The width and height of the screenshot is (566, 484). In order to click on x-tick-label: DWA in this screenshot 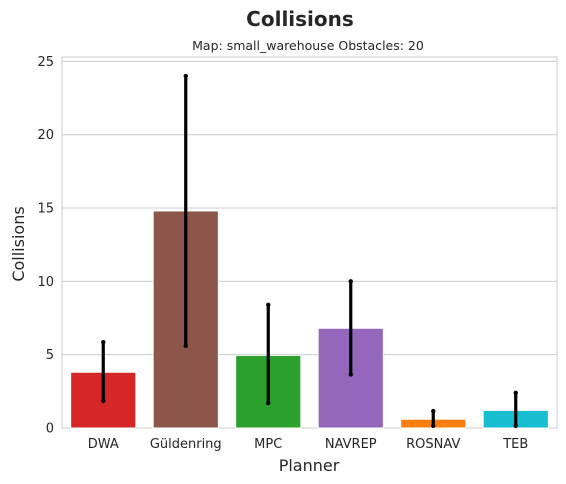, I will do `click(103, 444)`.